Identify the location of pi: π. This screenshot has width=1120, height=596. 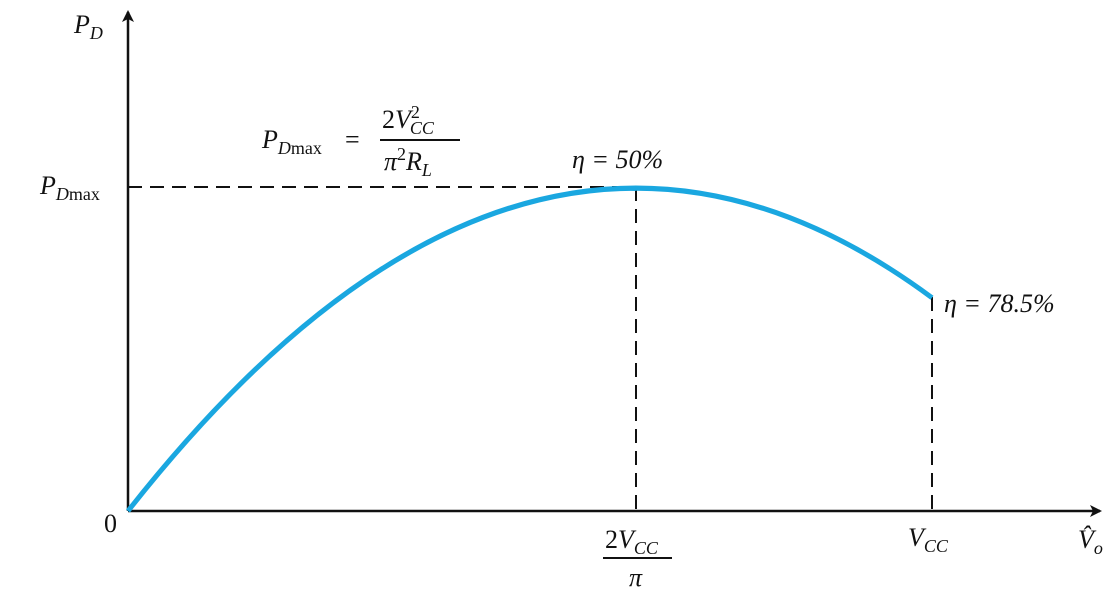
(391, 161).